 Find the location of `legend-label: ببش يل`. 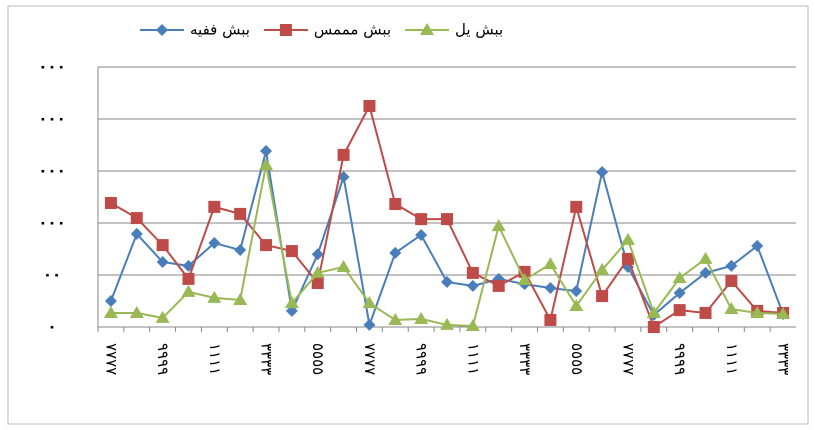

legend-label: ببش يل is located at coordinates (479, 30).